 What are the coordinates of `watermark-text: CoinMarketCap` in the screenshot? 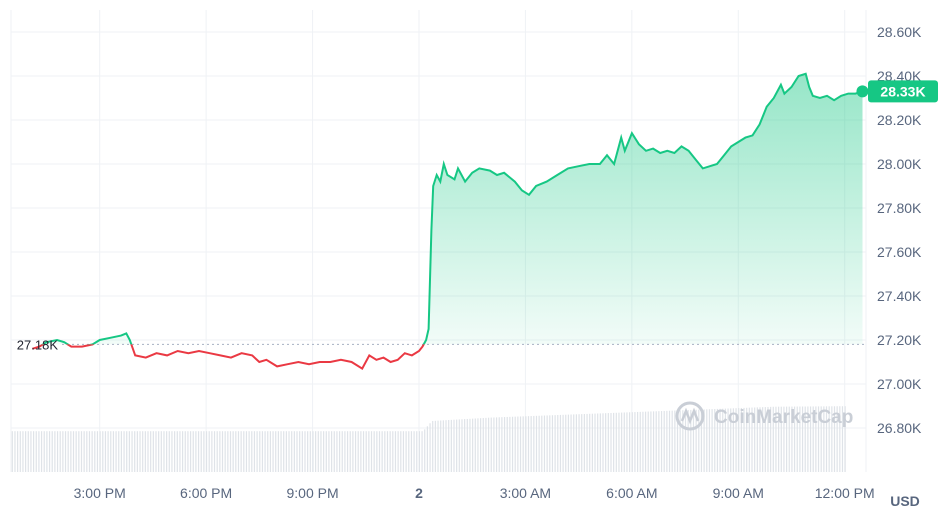 It's located at (783, 417).